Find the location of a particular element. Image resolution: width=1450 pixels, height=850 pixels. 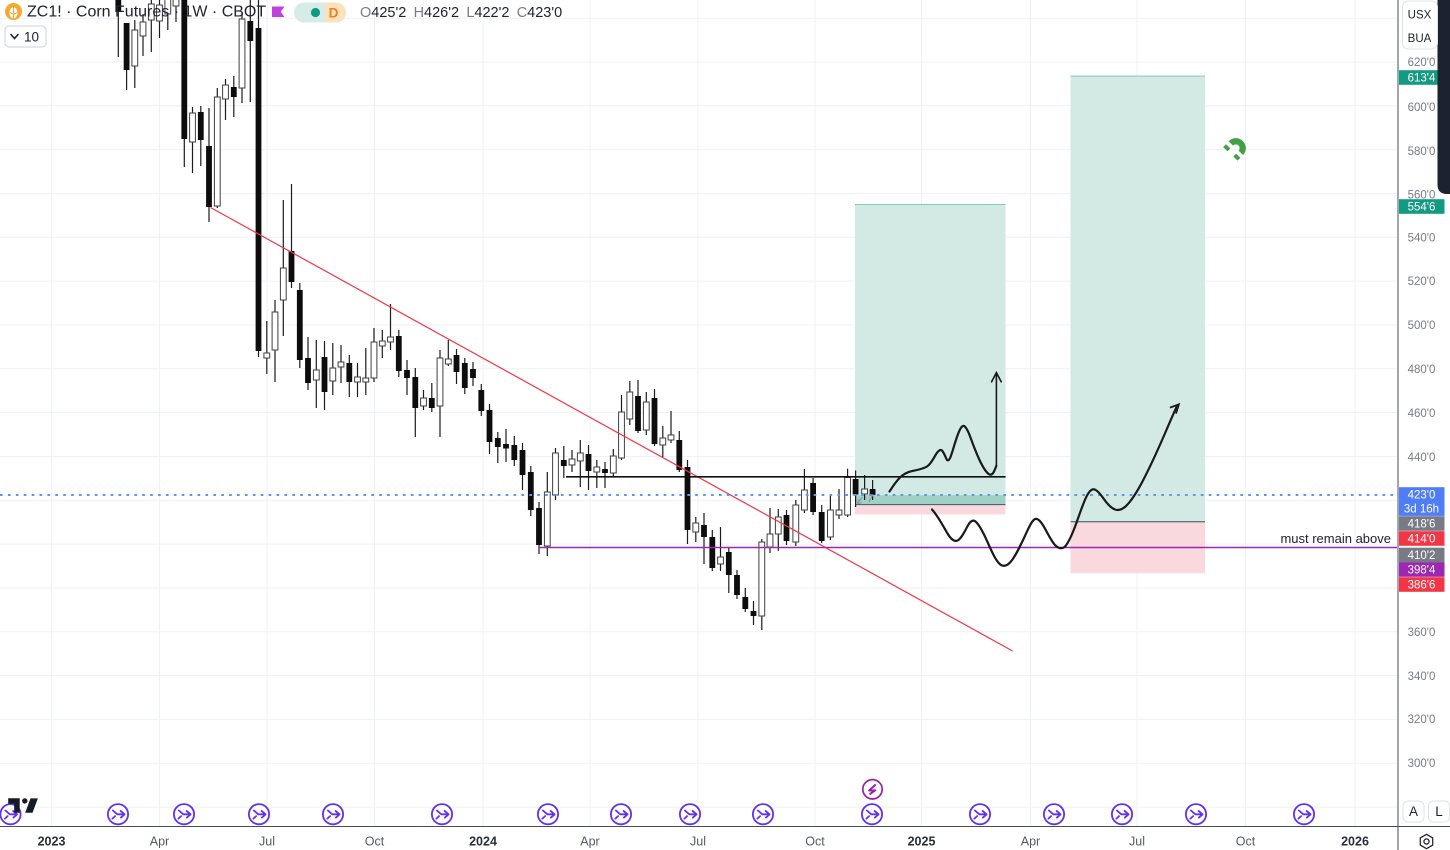

svg-text: 520'0 is located at coordinates (1422, 282).